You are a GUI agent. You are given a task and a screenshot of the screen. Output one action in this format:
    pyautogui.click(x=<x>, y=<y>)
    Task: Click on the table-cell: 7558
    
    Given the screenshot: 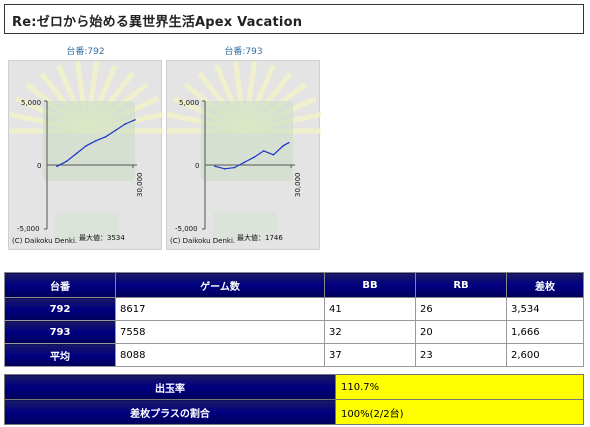 What is the action you would take?
    pyautogui.click(x=220, y=332)
    